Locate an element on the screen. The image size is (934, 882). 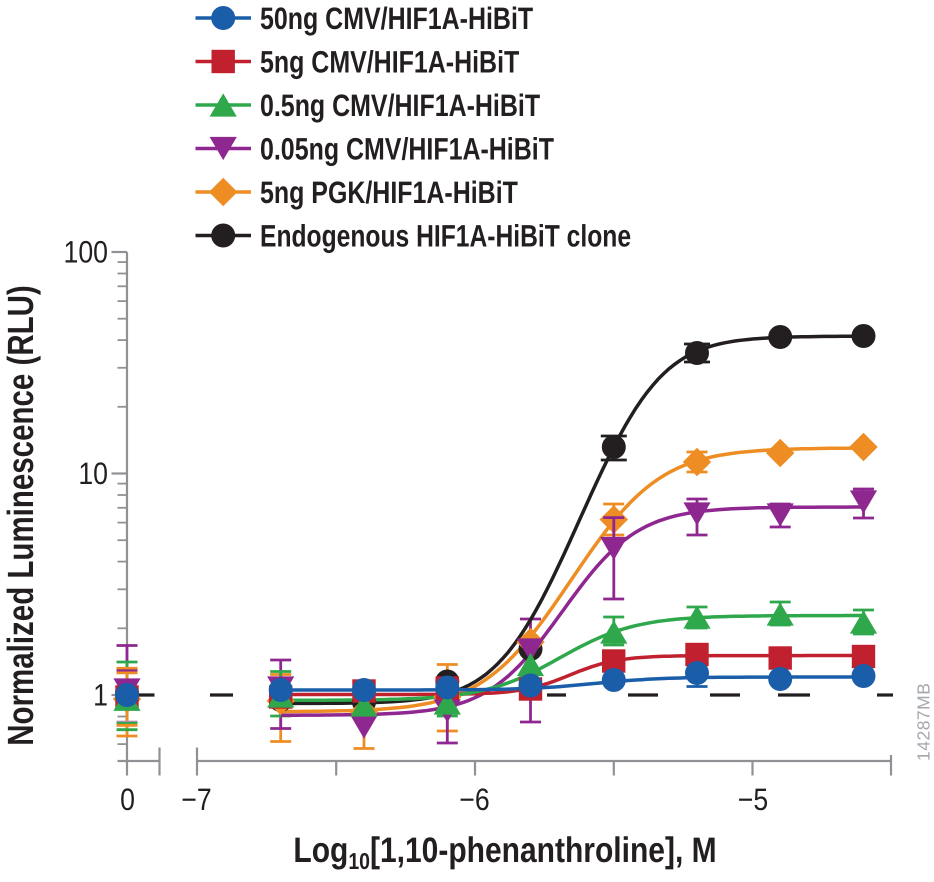
svg-text: Endogenous HIF1A-HiBiT clone is located at coordinates (445, 236).